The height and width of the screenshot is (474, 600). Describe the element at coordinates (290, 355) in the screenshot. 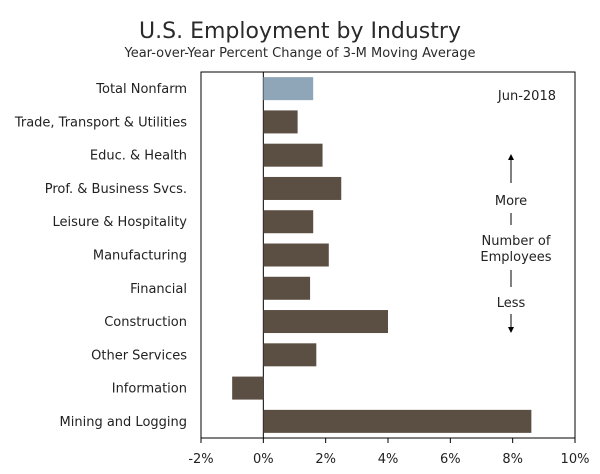

I see `bar-other-services` at that location.